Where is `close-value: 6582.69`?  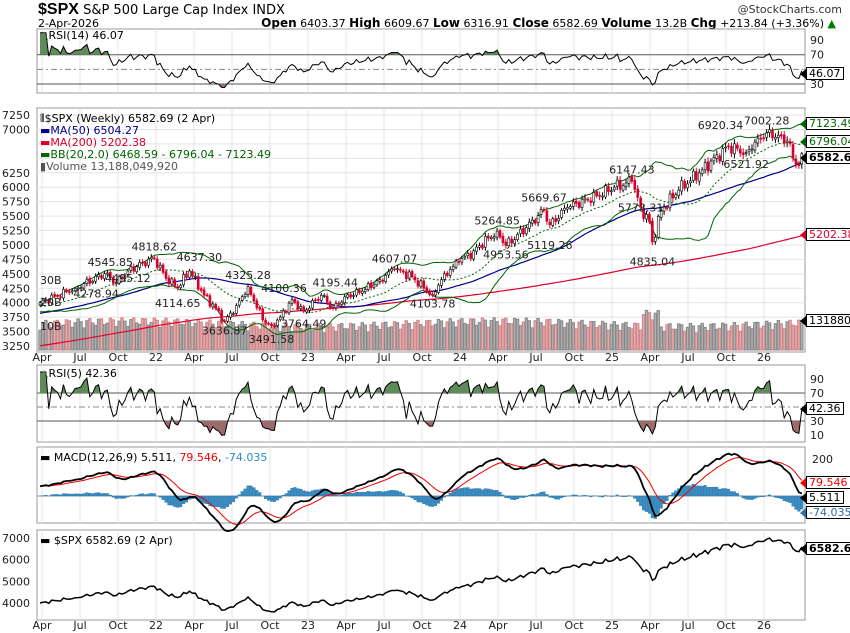 close-value: 6582.69 is located at coordinates (575, 23).